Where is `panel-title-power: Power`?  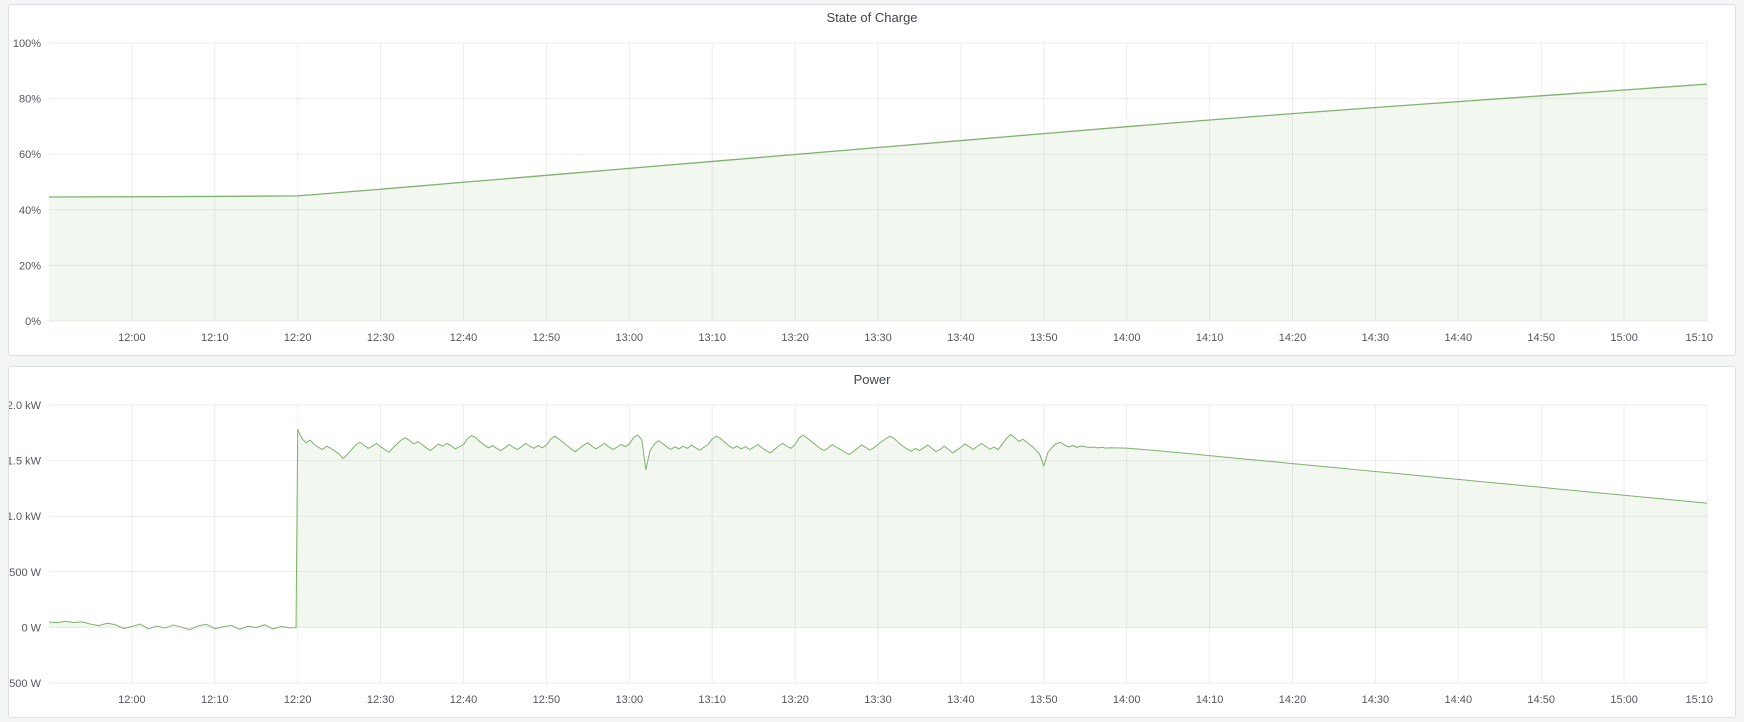 panel-title-power: Power is located at coordinates (872, 379).